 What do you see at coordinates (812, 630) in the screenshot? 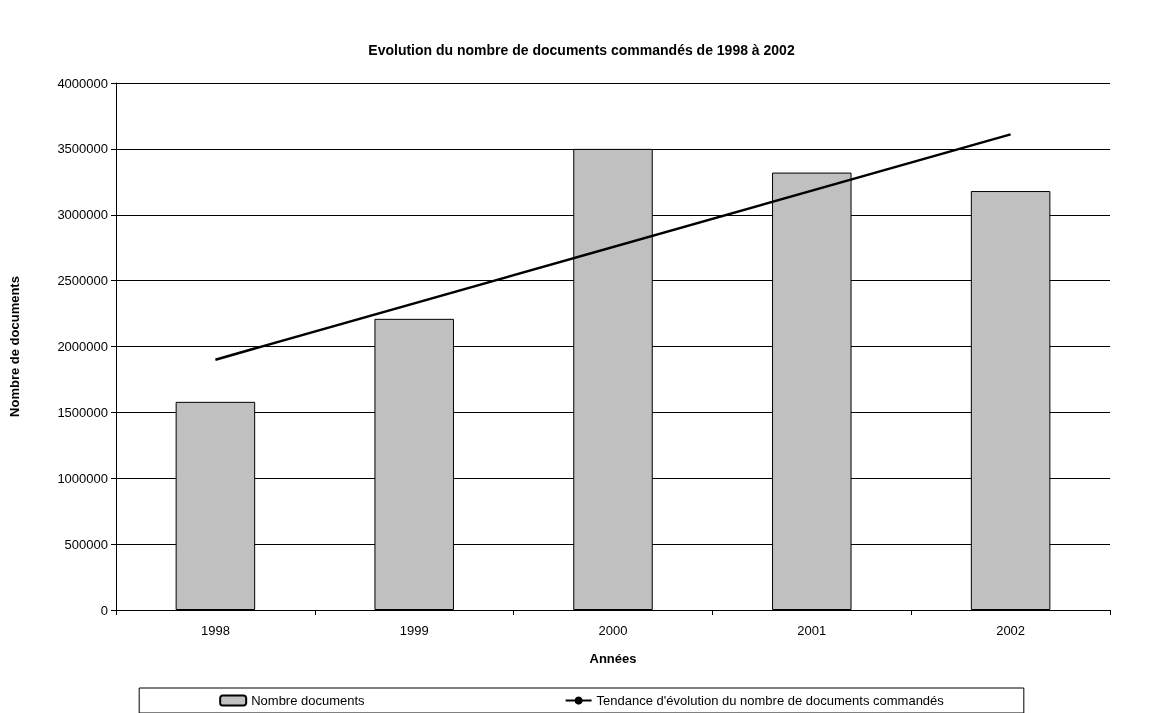
I see `x-tick-label: 2001` at bounding box center [812, 630].